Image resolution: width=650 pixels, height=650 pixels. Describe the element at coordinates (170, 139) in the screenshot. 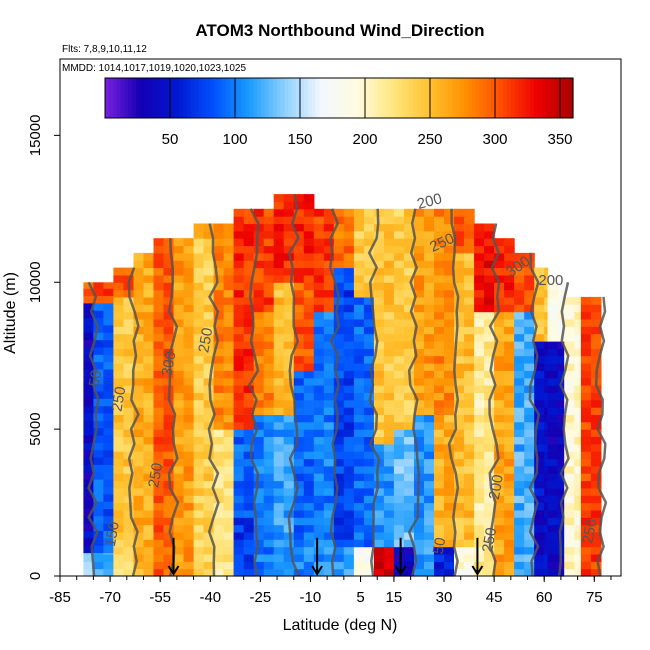

I see `colorbar-tick-label: 50` at that location.